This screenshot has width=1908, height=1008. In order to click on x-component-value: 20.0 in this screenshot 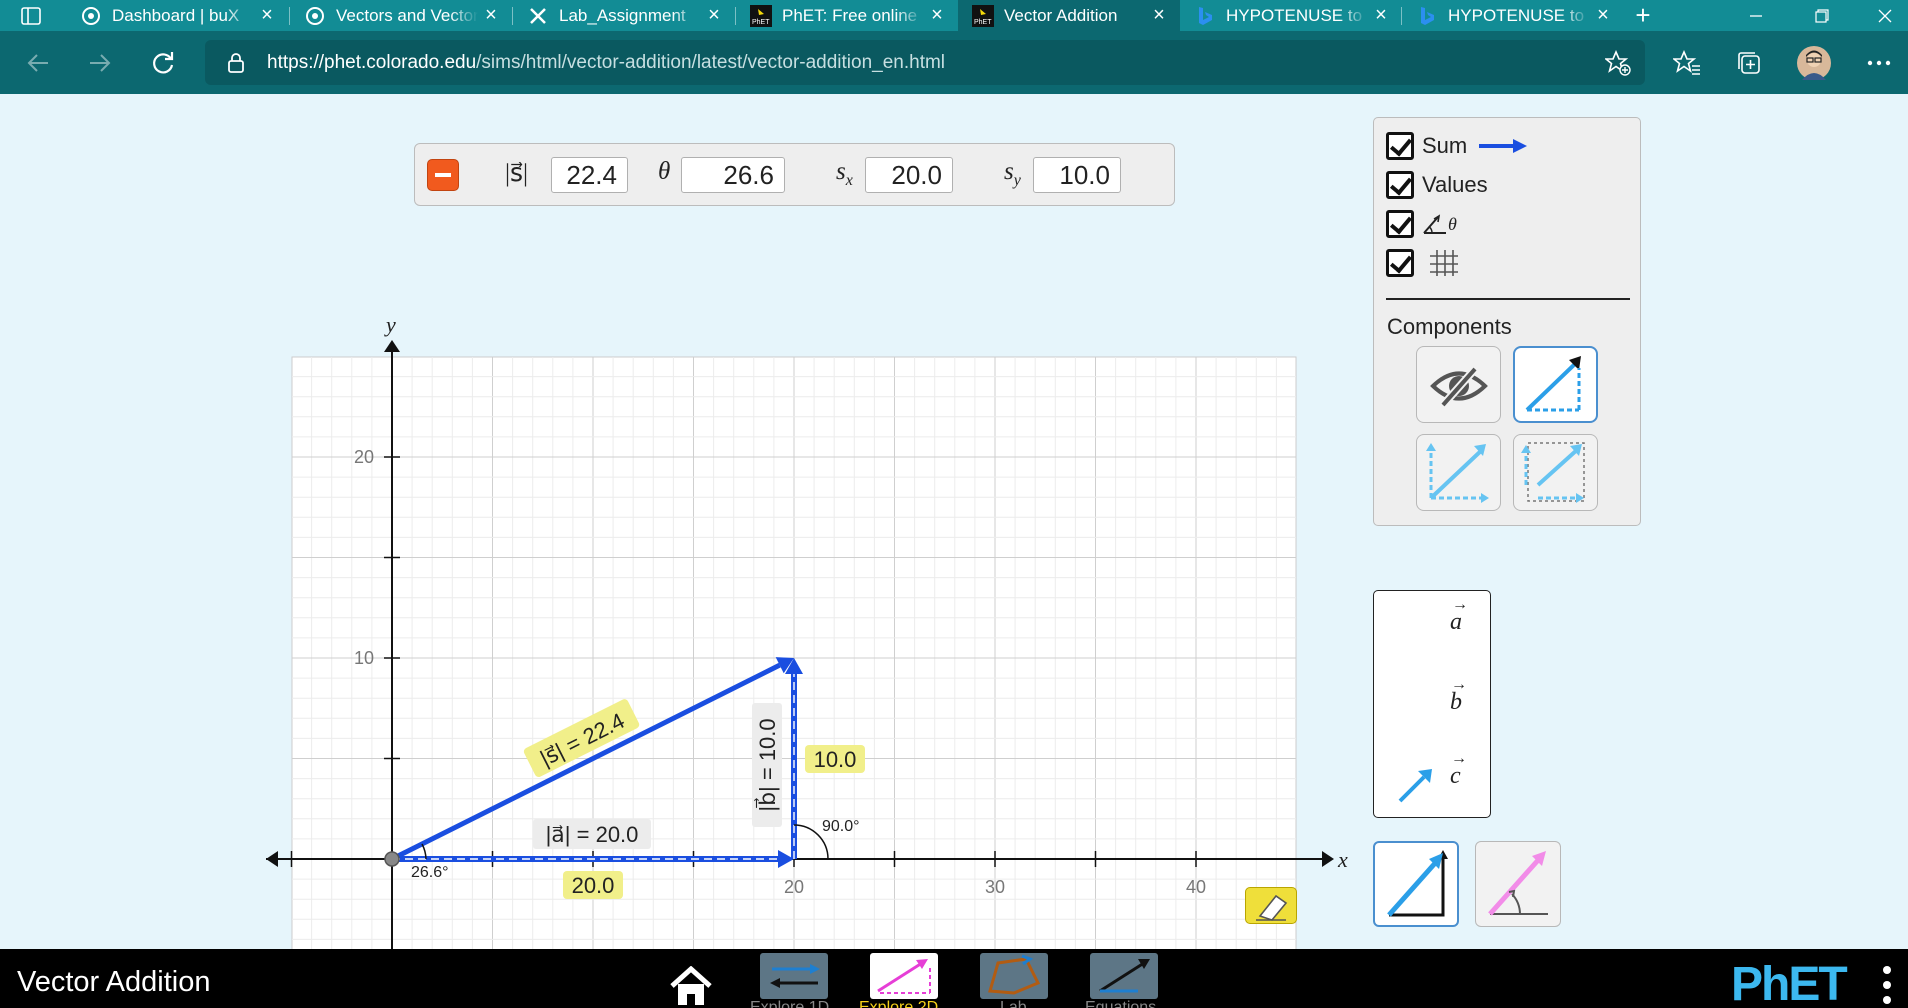, I will do `click(593, 885)`.